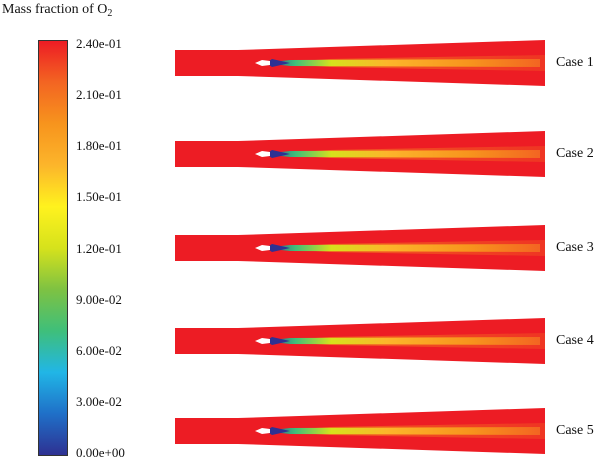  I want to click on color-scale-tick-label: 1.20e-01, so click(99, 248).